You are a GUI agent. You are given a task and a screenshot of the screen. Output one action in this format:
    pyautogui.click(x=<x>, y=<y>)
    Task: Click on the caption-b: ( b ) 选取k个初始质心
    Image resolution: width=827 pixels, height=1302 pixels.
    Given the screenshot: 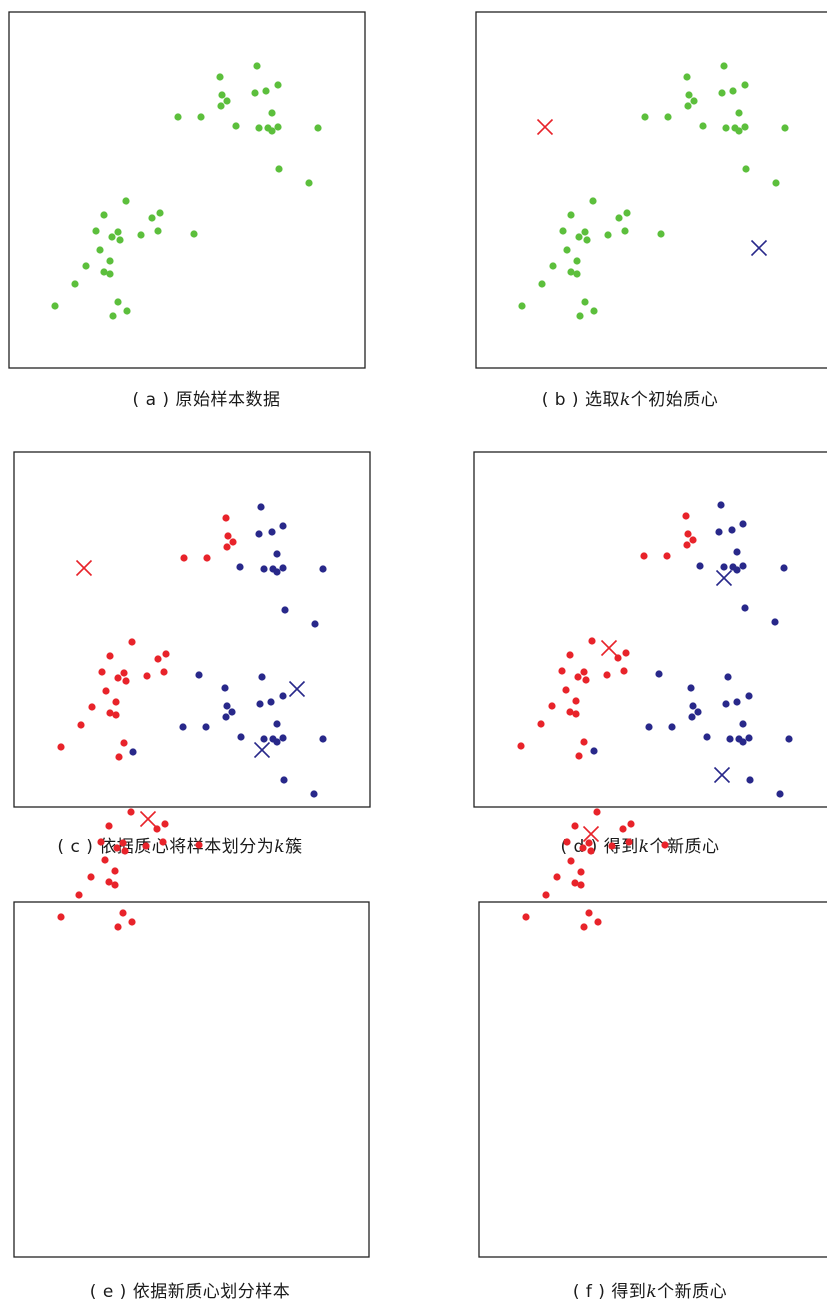 What is the action you would take?
    pyautogui.click(x=630, y=397)
    